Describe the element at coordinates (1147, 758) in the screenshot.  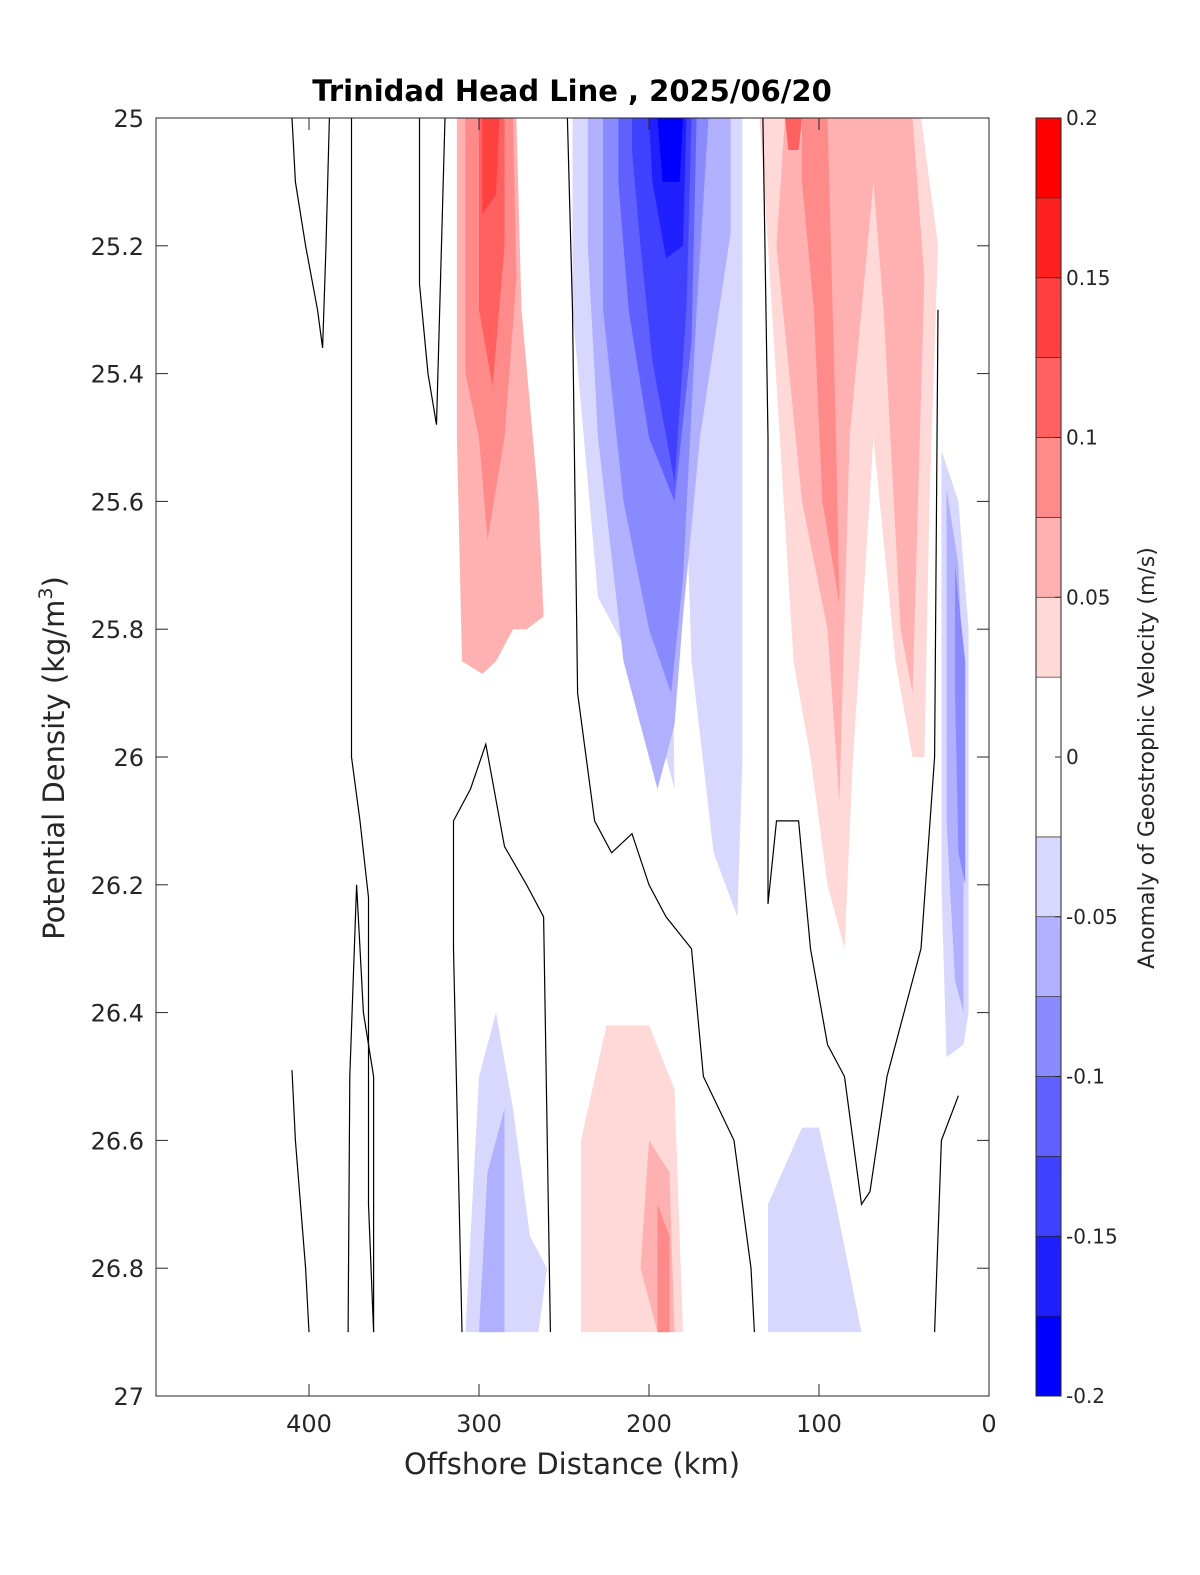
I see `colorbar-label: Anomaly of Geostrophic Velocity (m/s)` at that location.